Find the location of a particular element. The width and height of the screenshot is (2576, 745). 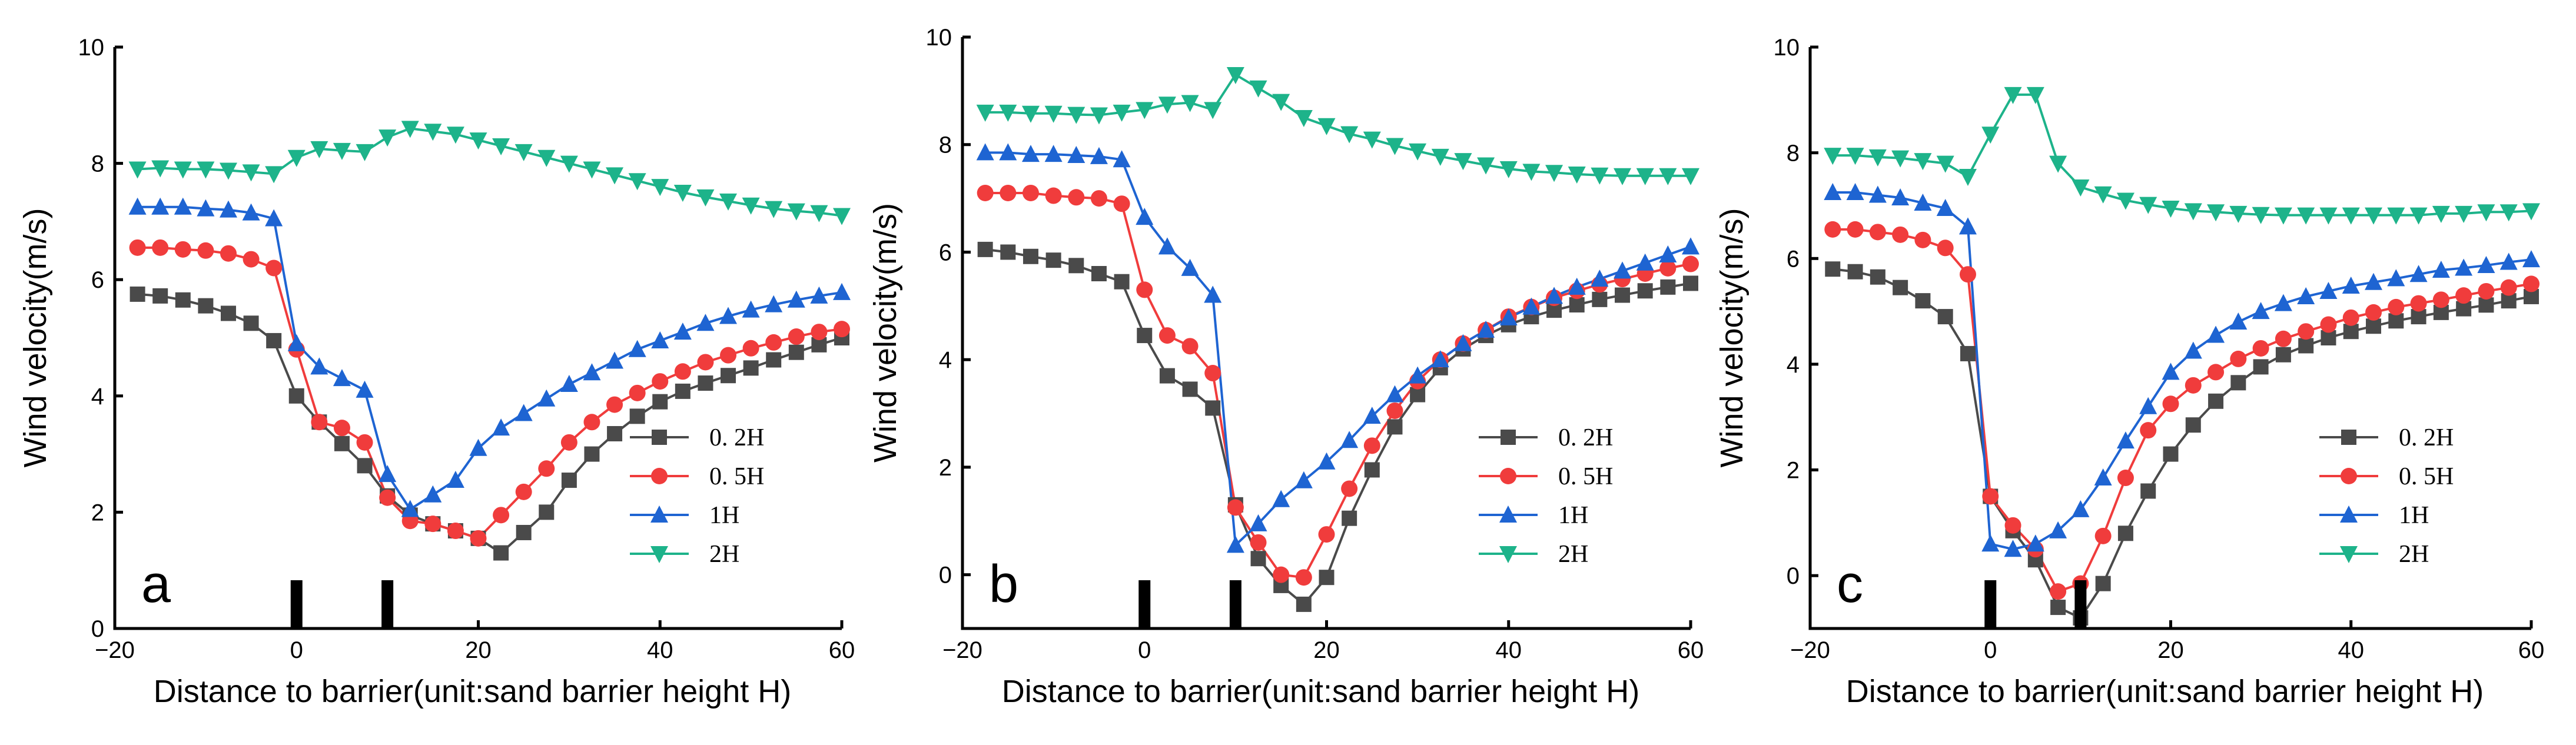

panel-label: a is located at coordinates (156, 584).